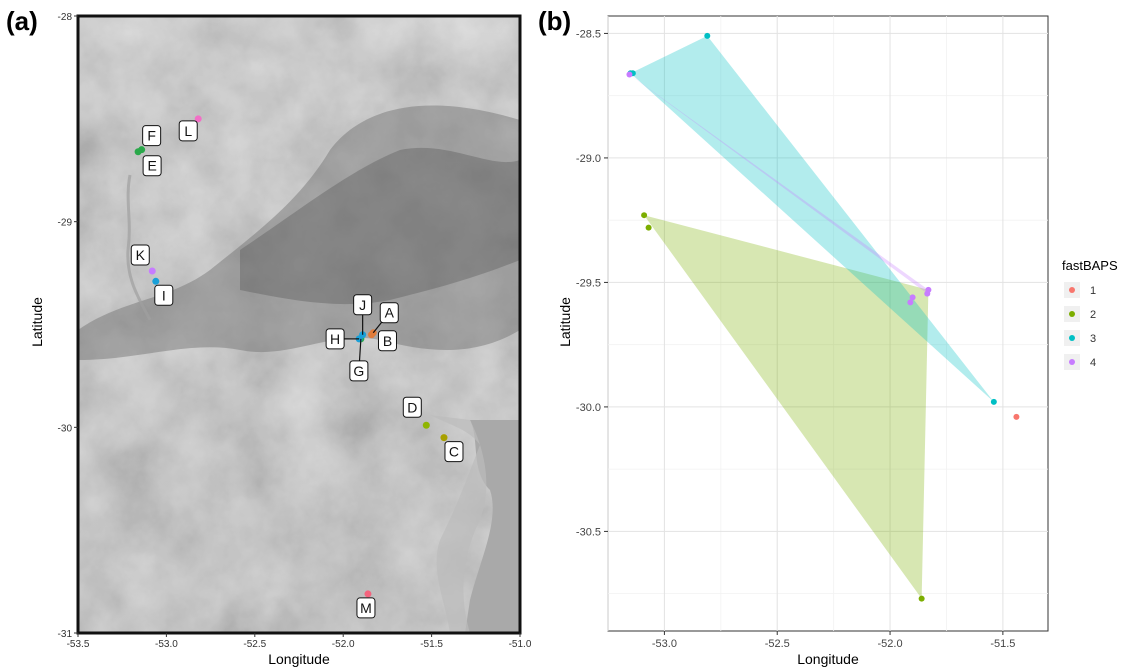  What do you see at coordinates (828, 659) in the screenshot?
I see `plot-x-axis-label: Longitude` at bounding box center [828, 659].